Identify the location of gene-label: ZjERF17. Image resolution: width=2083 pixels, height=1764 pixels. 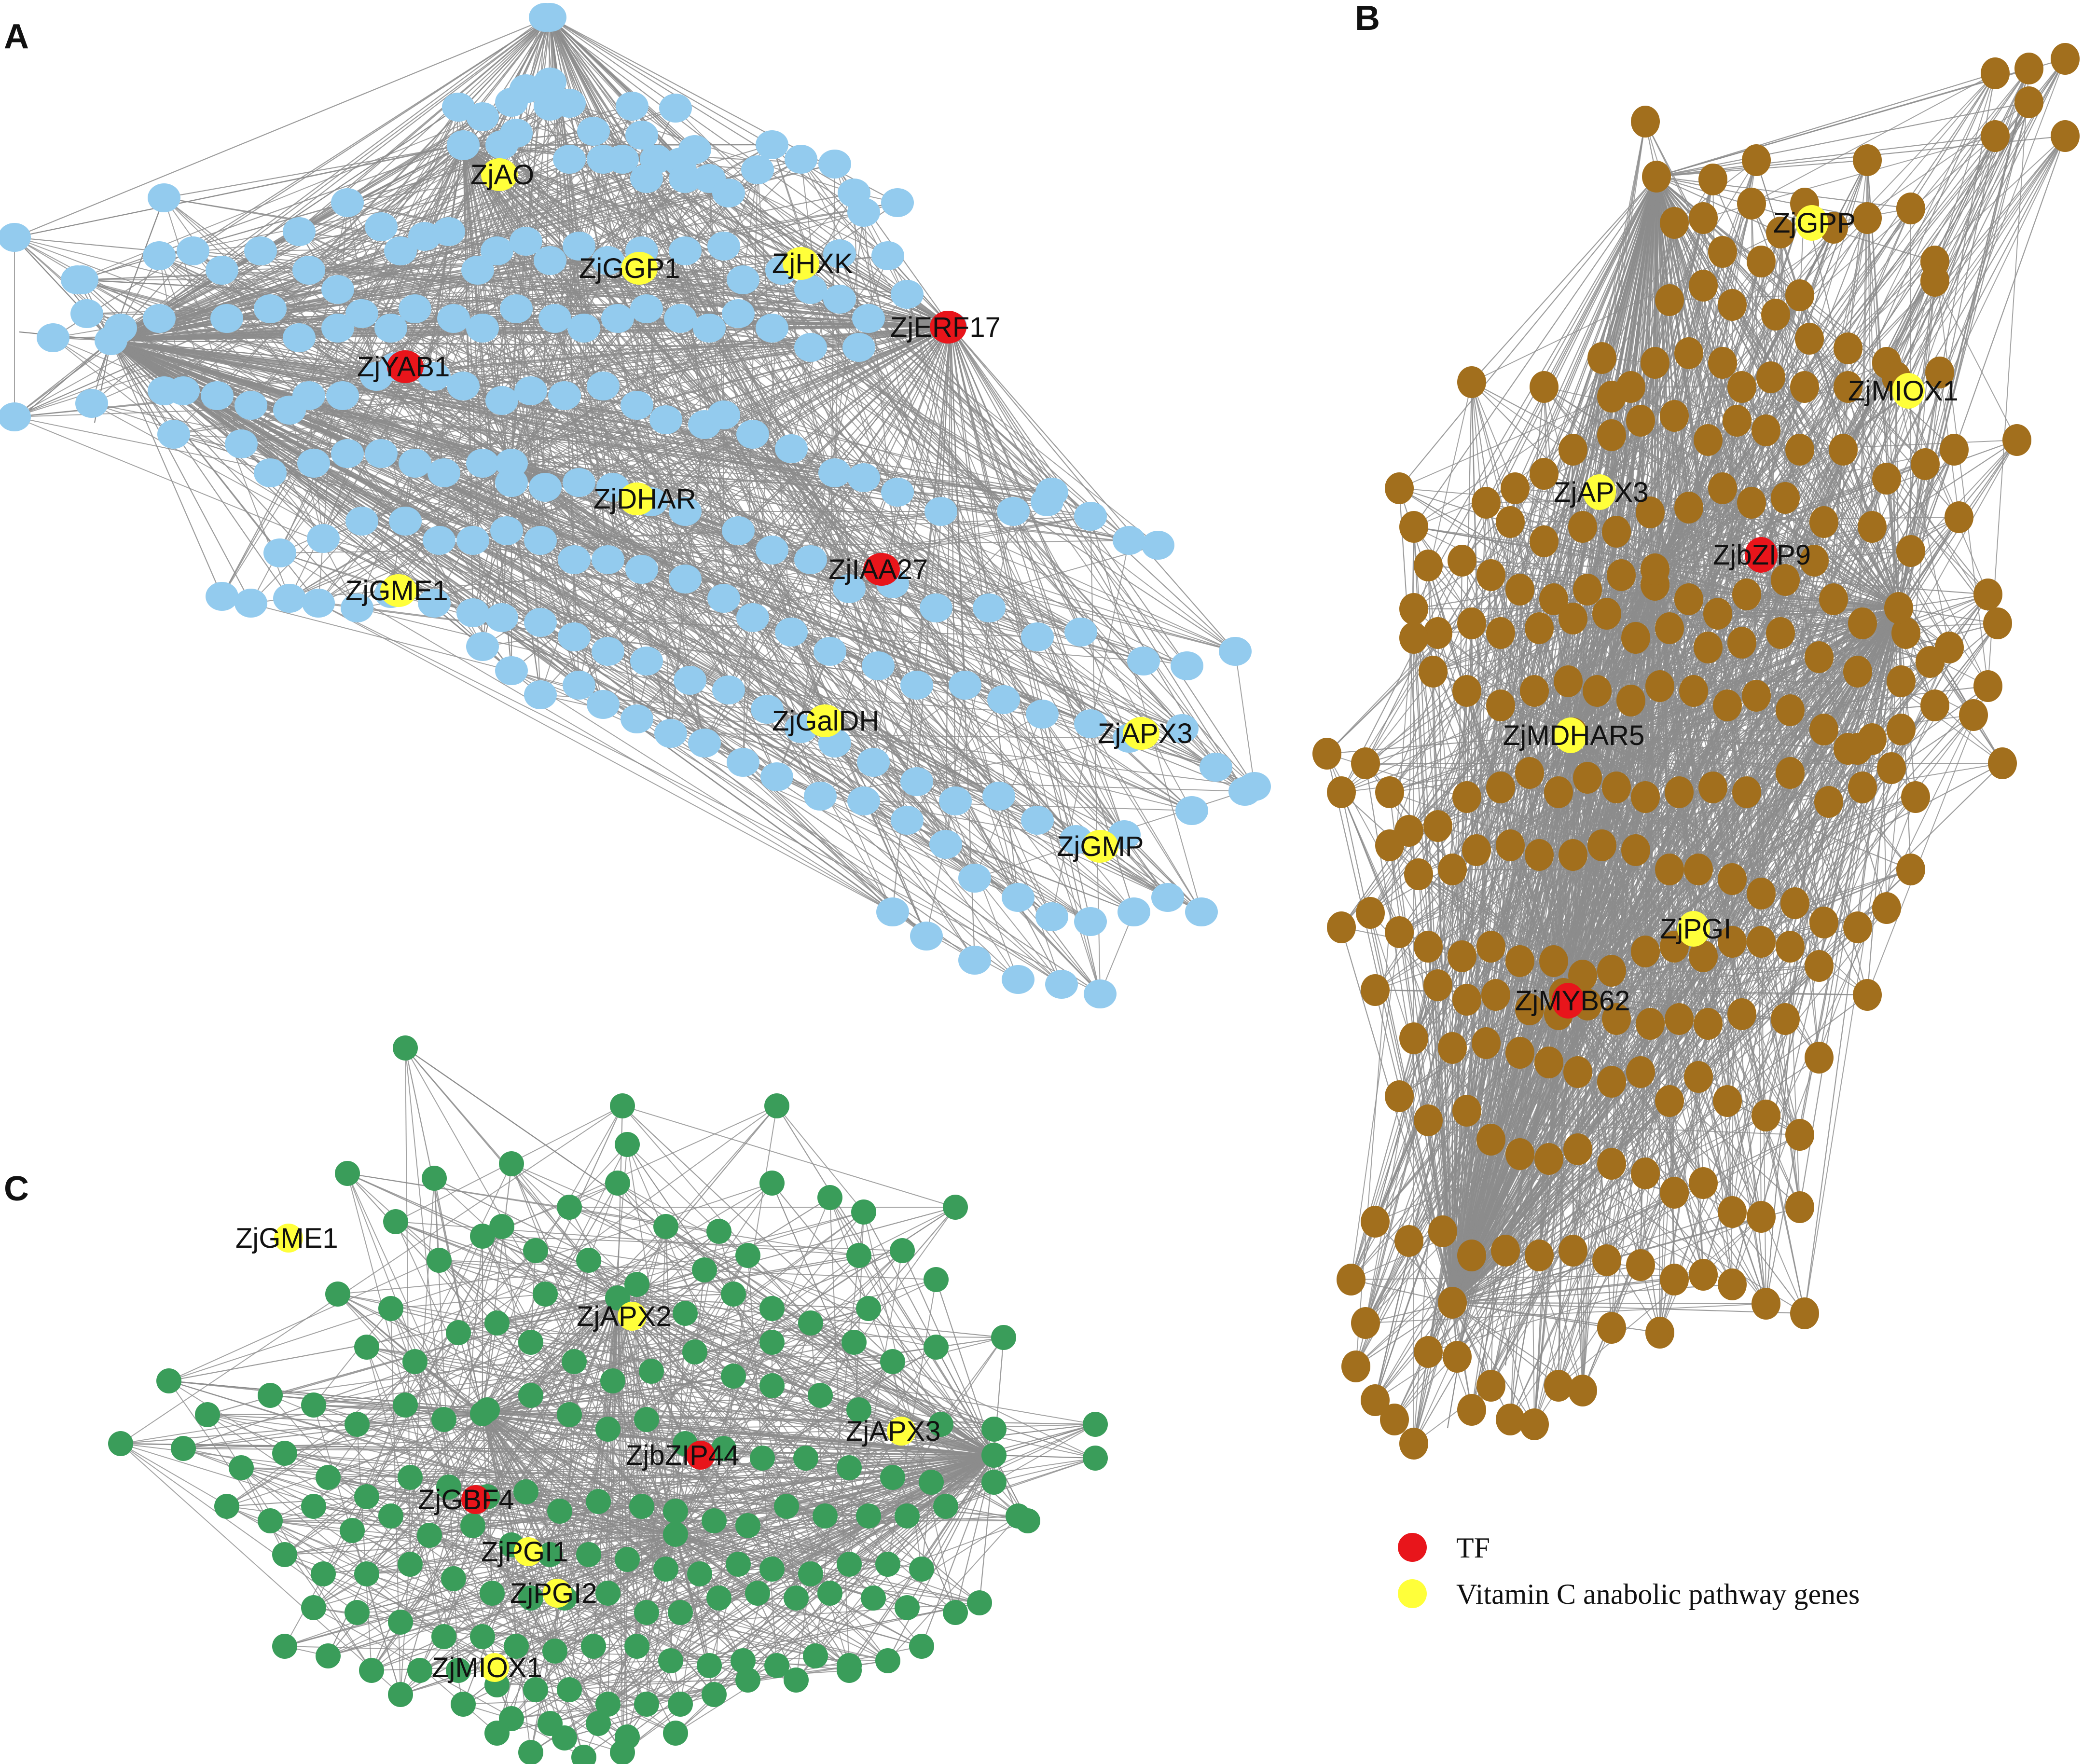
(945, 327).